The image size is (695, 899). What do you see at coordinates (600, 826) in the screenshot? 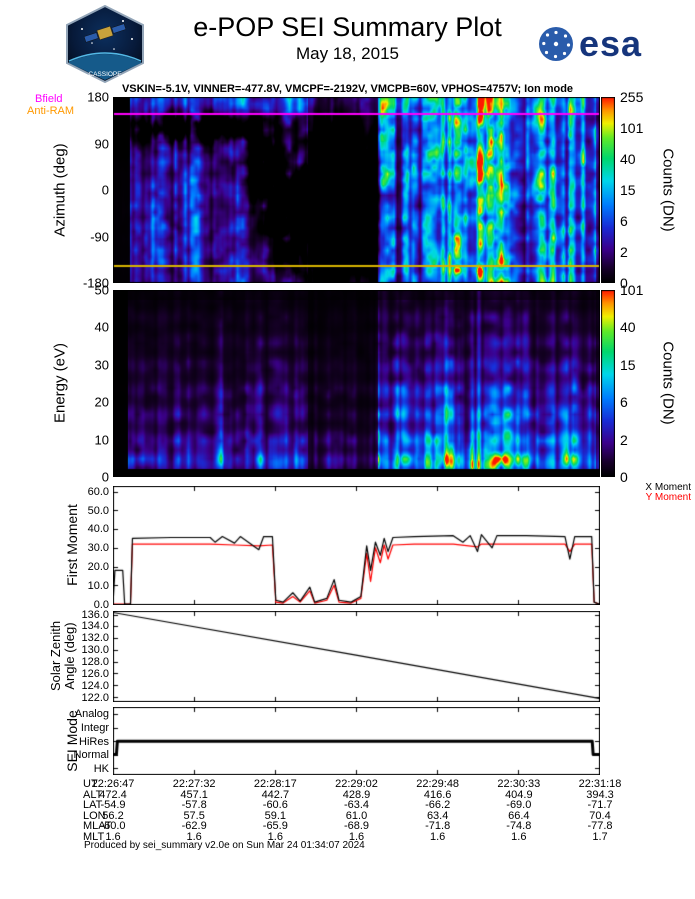
I see `axis-value: -77.8` at bounding box center [600, 826].